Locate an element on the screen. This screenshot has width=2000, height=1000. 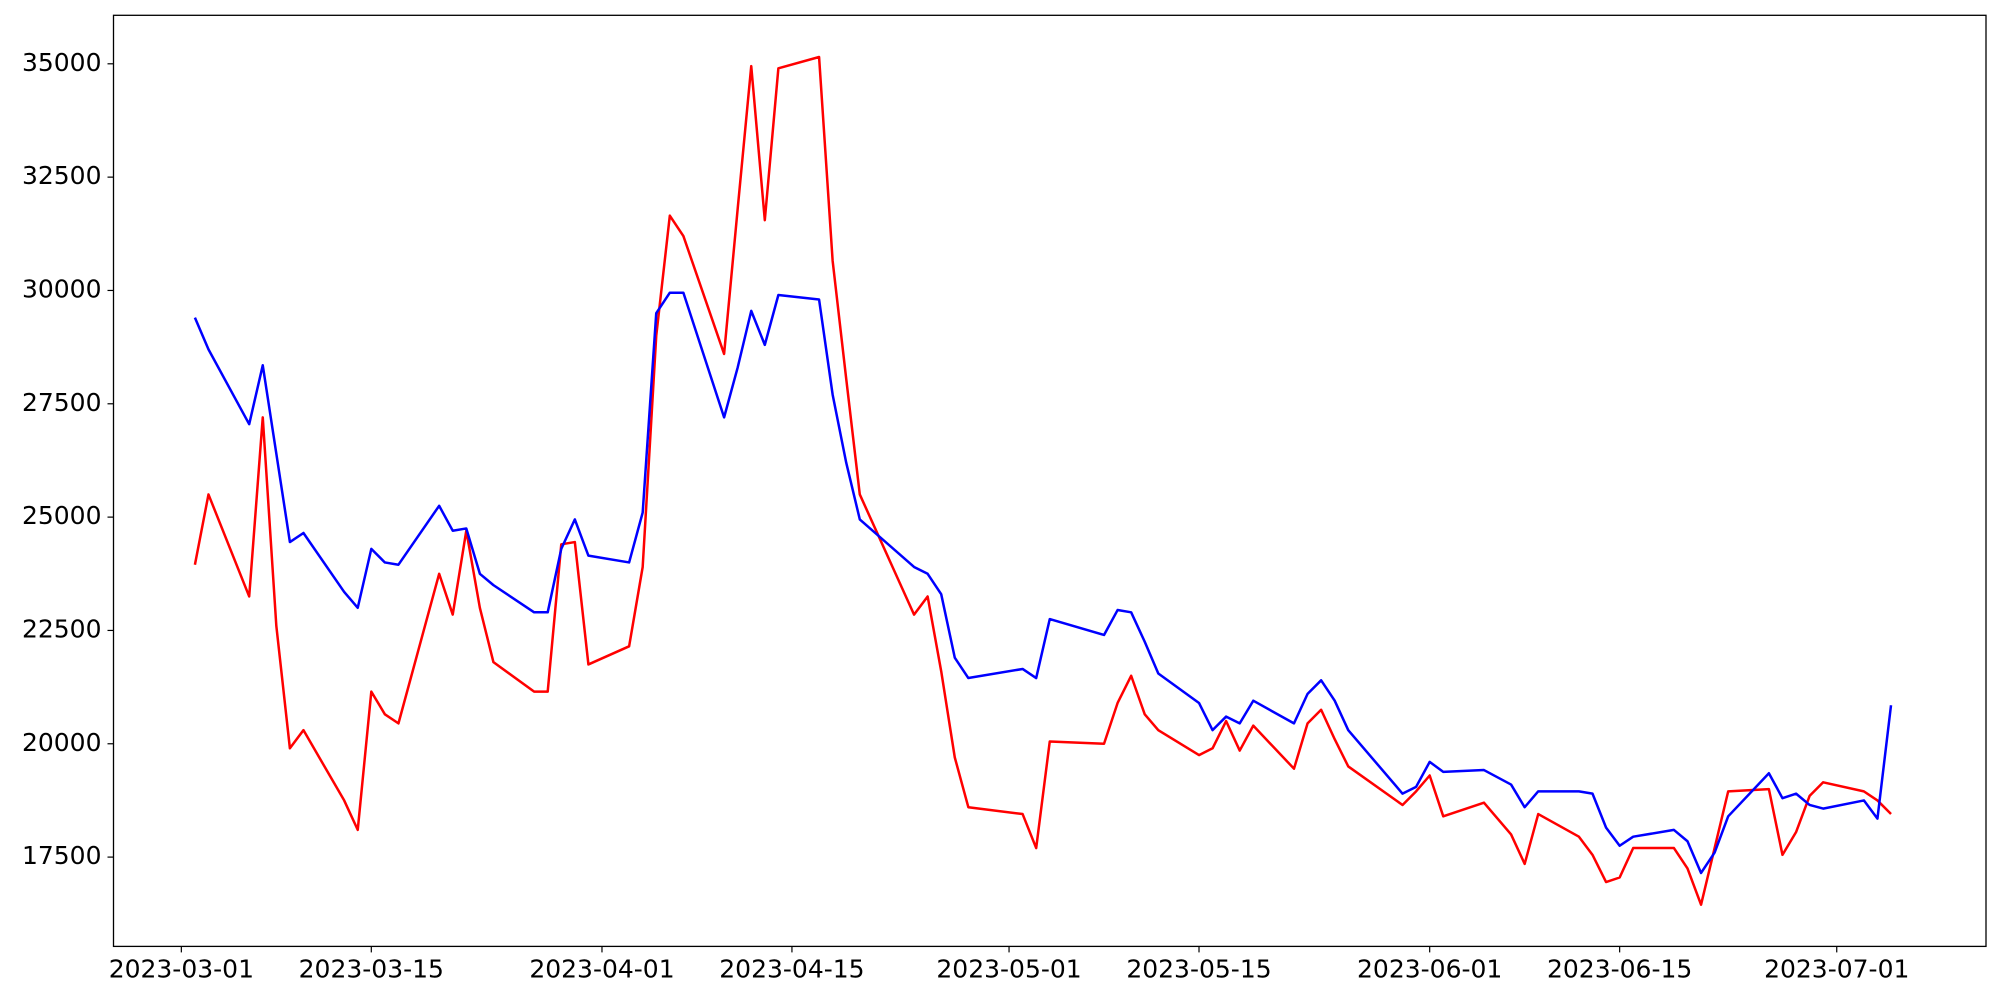
y-tick-label: 17500 is located at coordinates (62, 855).